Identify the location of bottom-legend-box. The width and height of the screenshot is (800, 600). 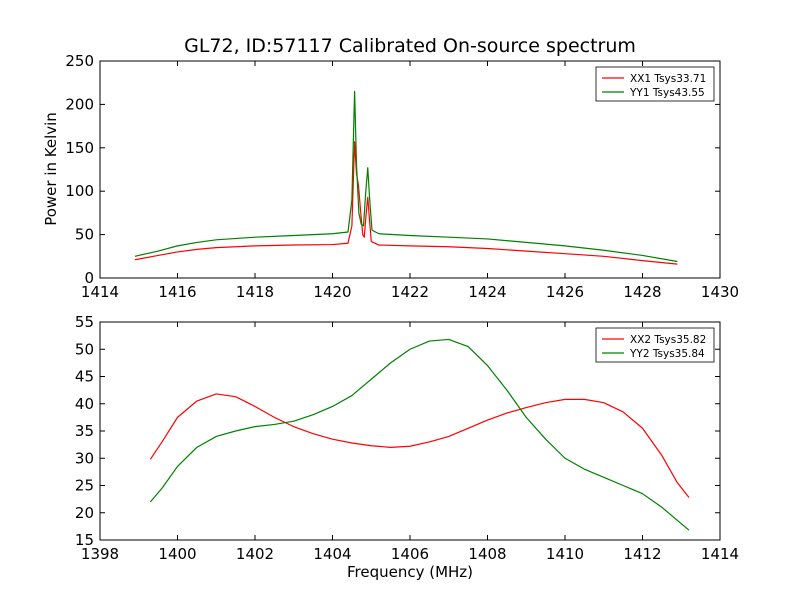
(655, 345).